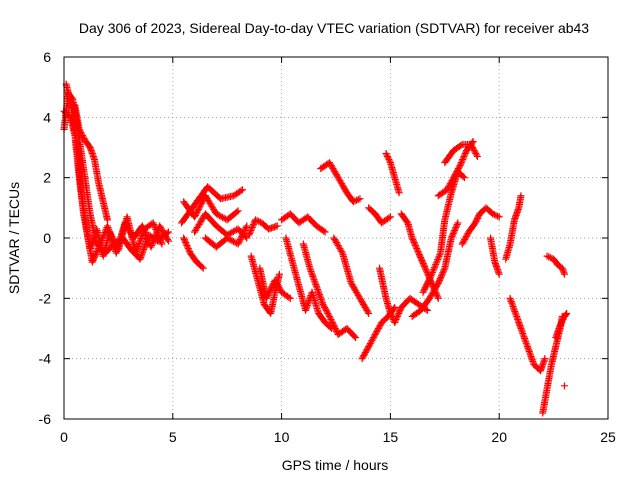 This screenshot has width=640, height=480. I want to click on y-tick-label: 4, so click(47, 117).